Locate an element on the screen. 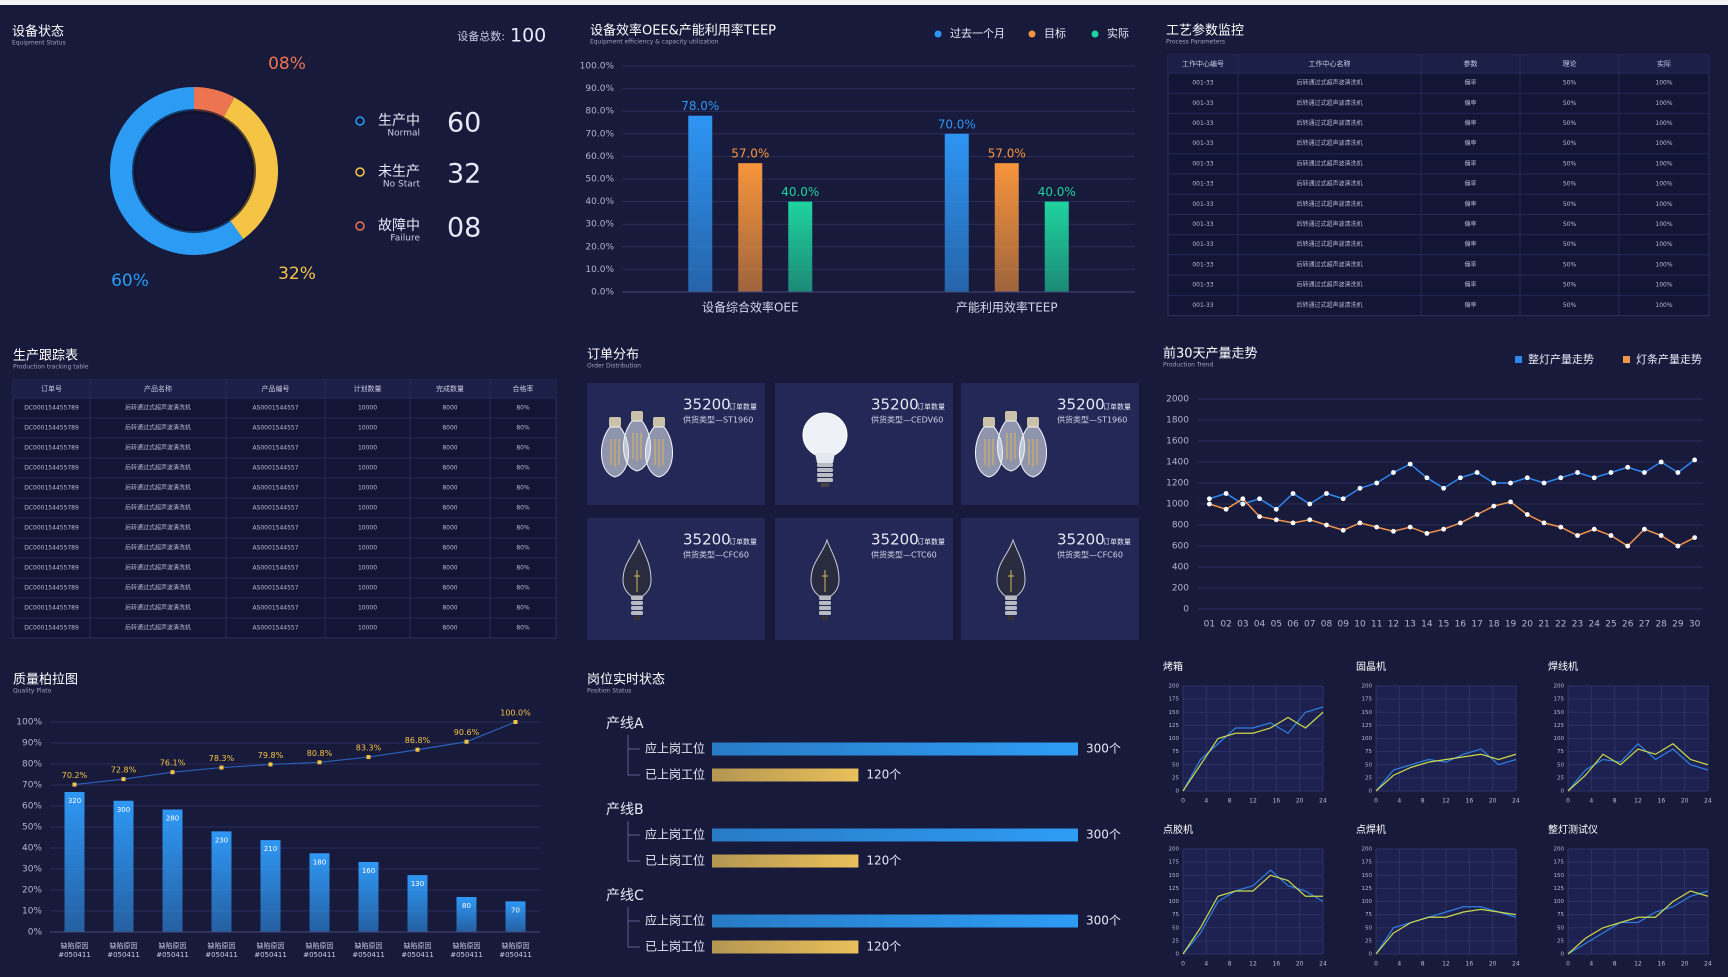  bulb-image is located at coordinates (1011, 444).